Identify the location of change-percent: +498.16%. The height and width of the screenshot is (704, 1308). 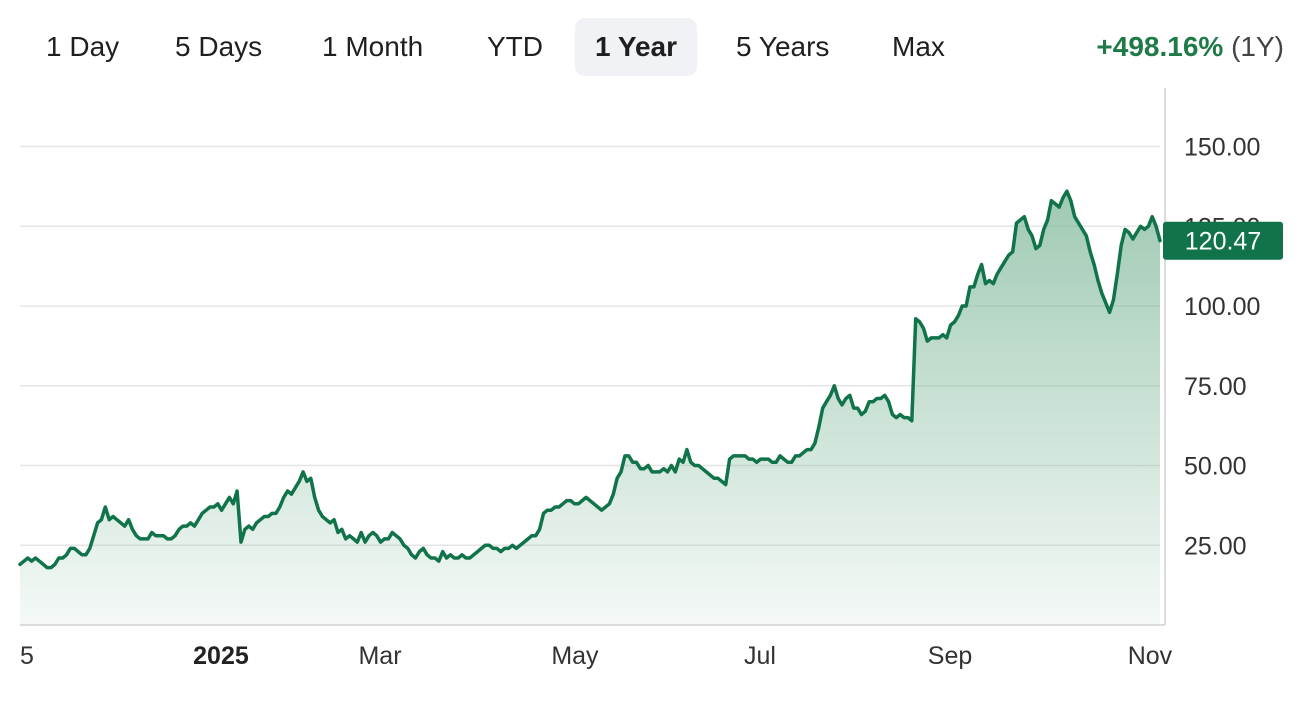
(1160, 46).